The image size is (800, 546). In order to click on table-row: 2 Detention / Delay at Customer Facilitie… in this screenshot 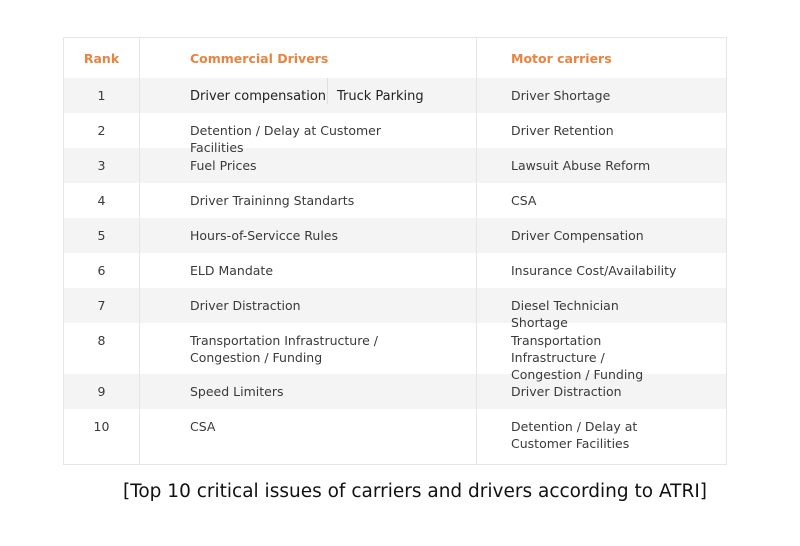, I will do `click(395, 134)`.